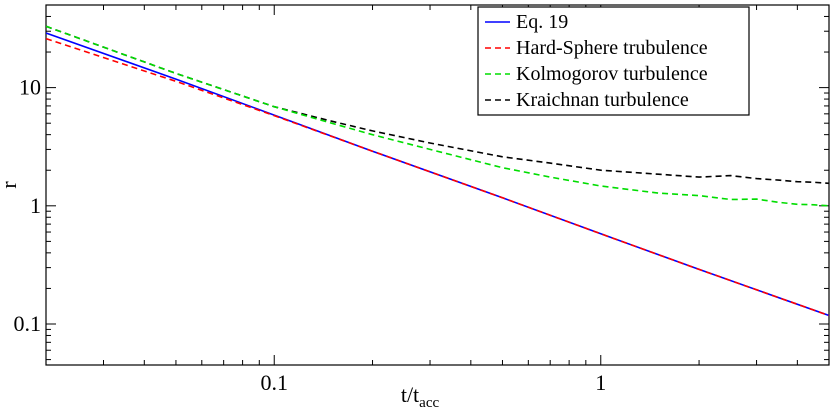  Describe the element at coordinates (410, 394) in the screenshot. I see `x-axis-title-main: t/t` at that location.